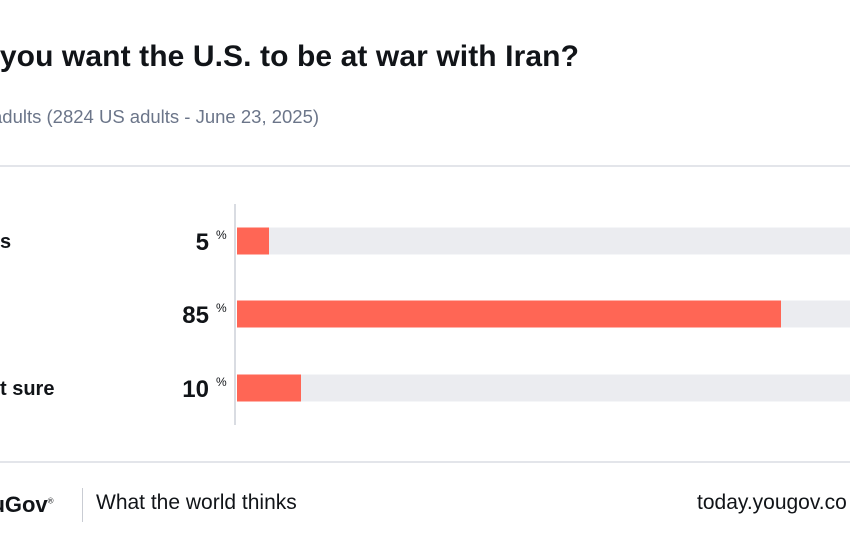  I want to click on chart-subtitle: adults (2824 US adults - June 23, 2025), so click(160, 116).